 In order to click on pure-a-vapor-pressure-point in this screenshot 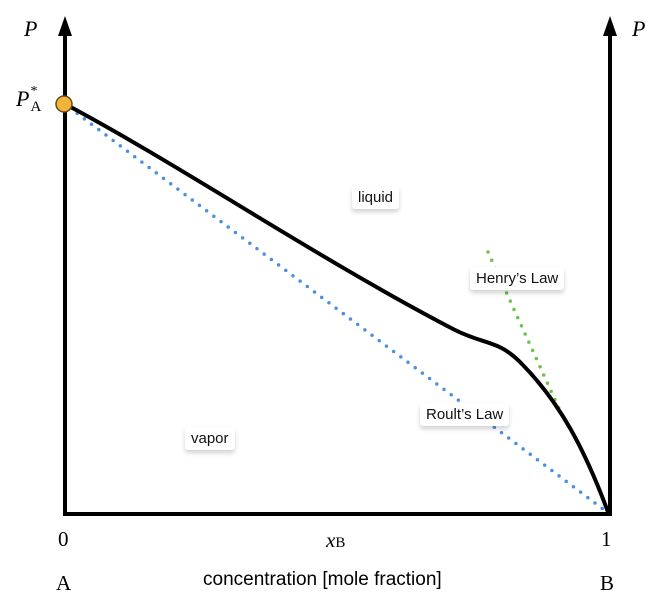, I will do `click(64, 104)`.